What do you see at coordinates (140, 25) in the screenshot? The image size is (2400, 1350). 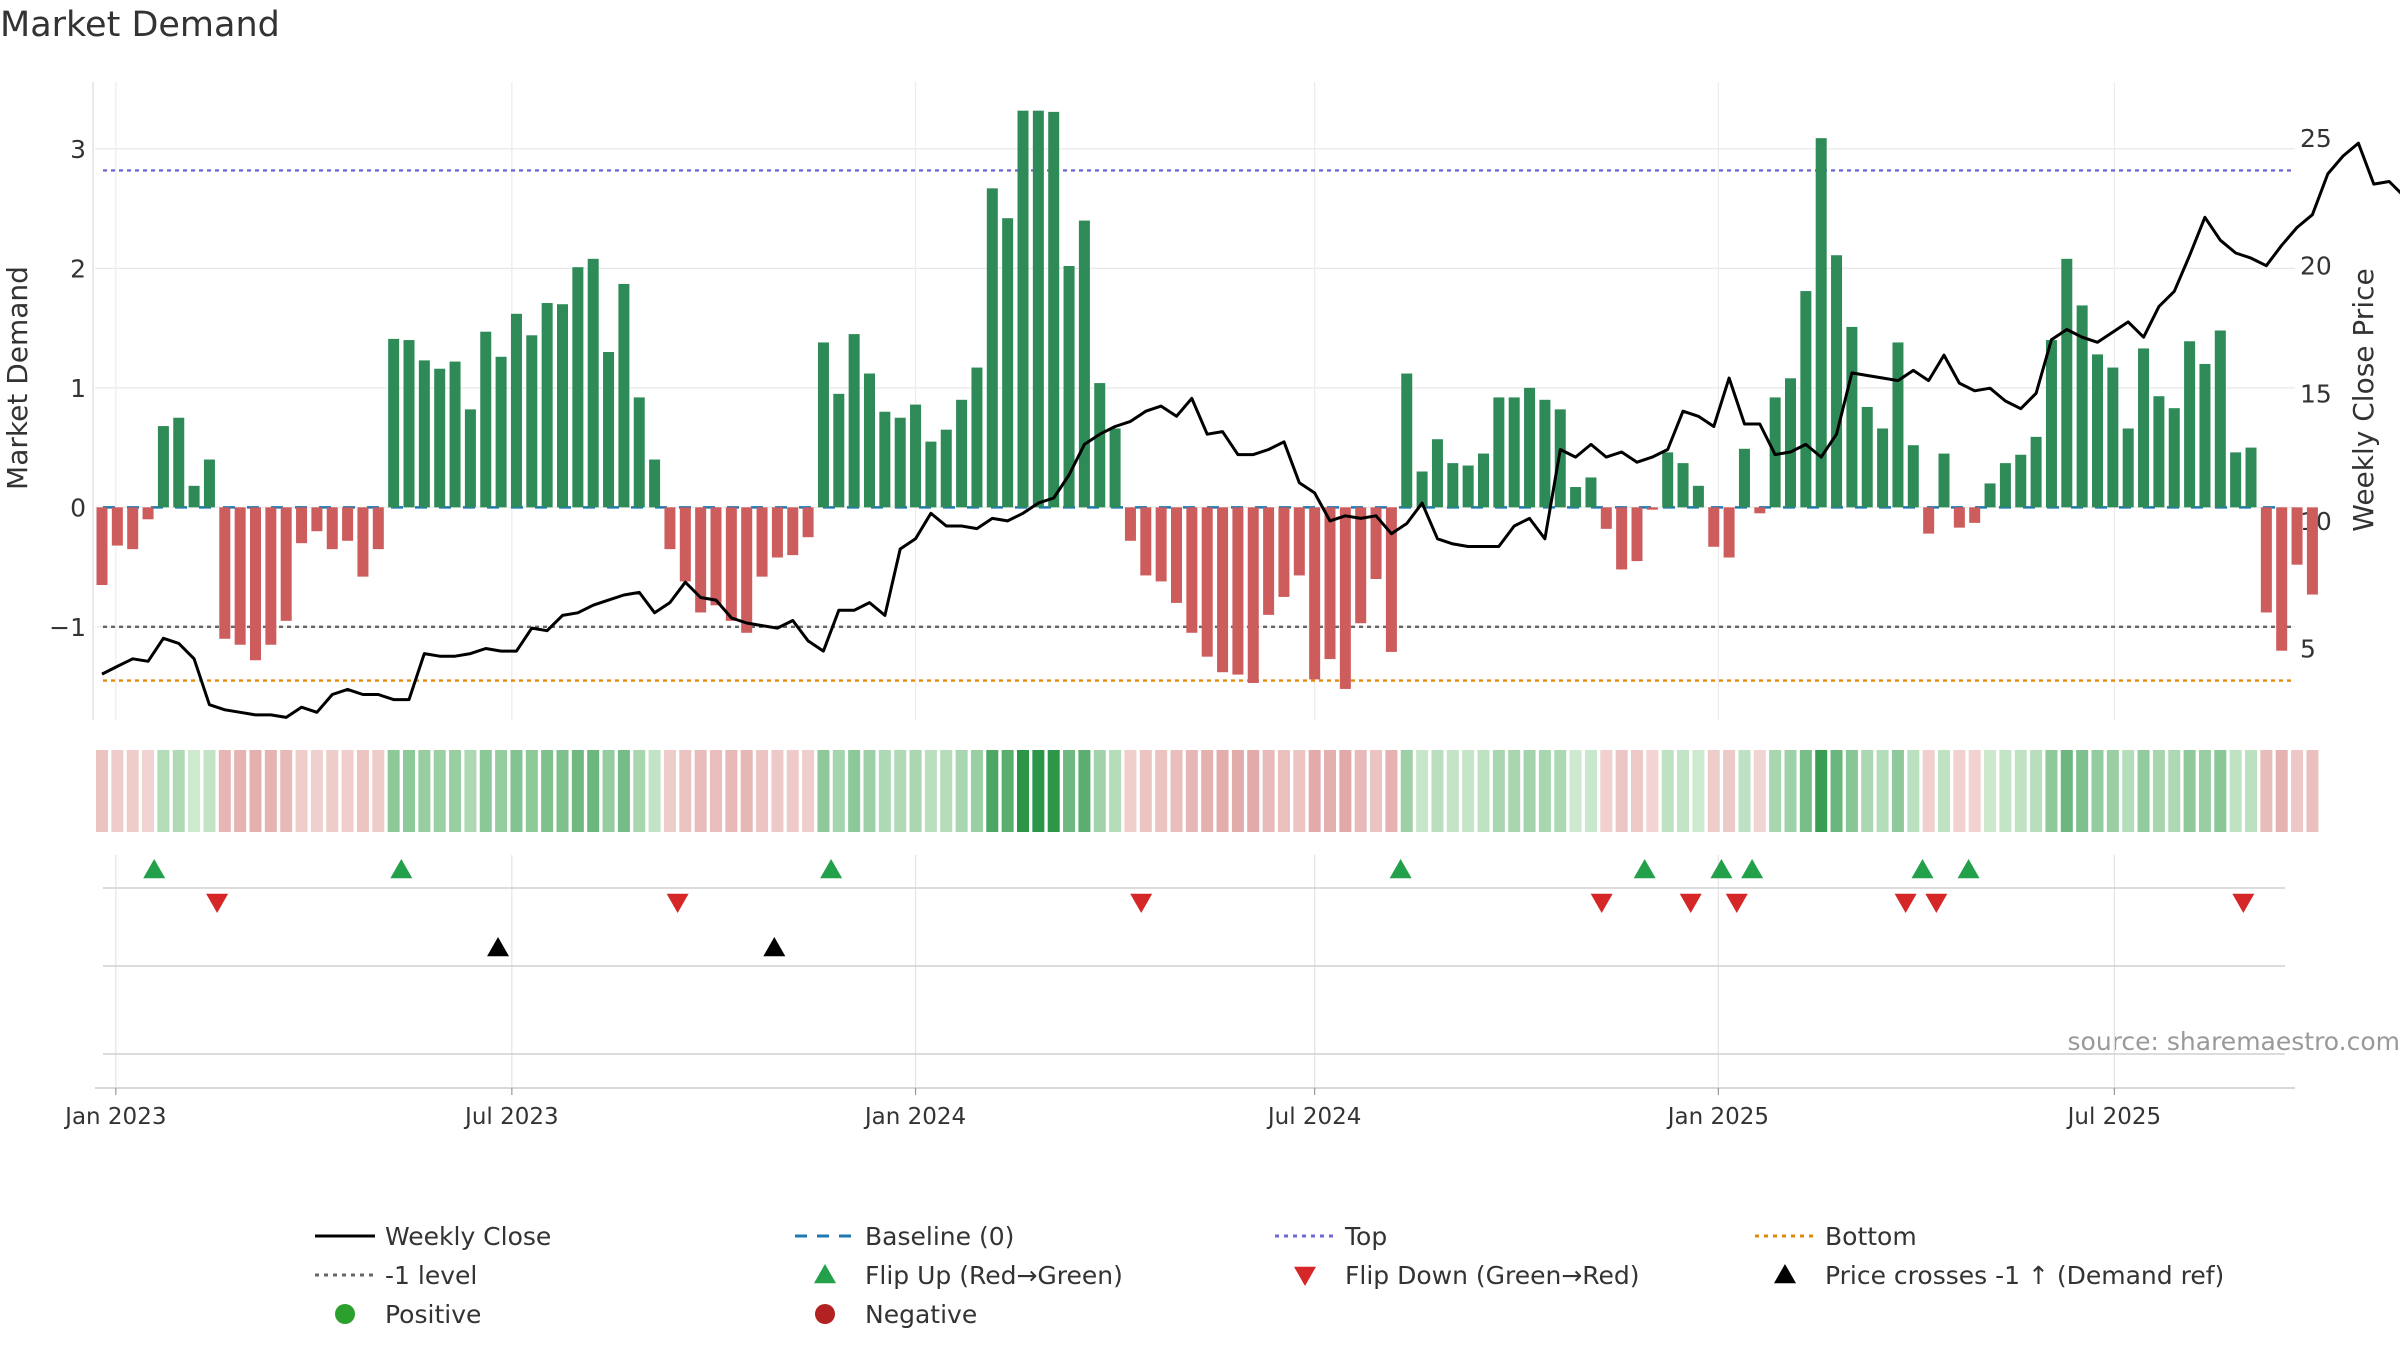 I see `chart-title: Market Demand` at bounding box center [140, 25].